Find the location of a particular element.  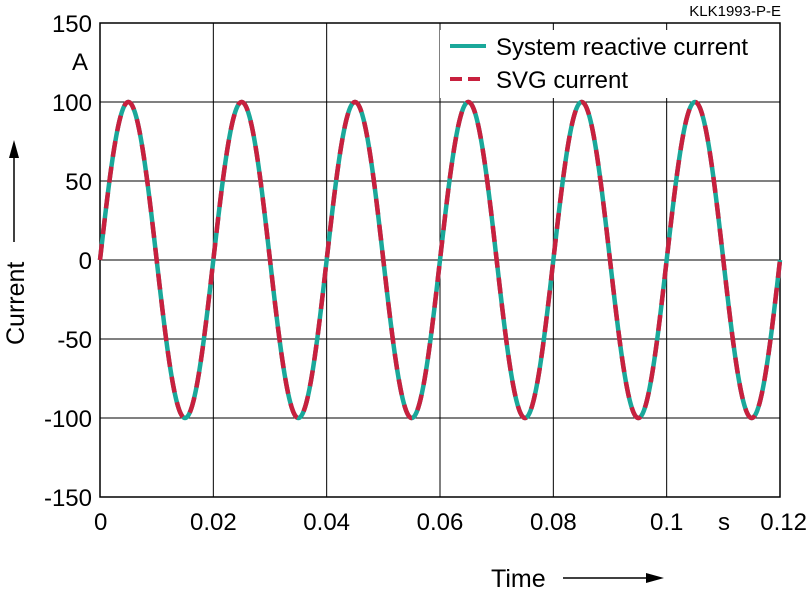

legend-label-svg-current: SVG current is located at coordinates (562, 80).